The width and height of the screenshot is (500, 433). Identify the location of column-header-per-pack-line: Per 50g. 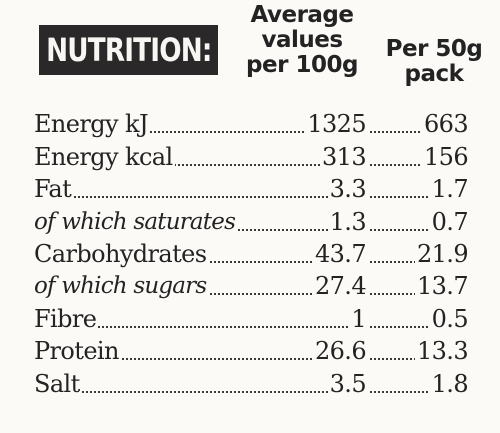
(434, 49).